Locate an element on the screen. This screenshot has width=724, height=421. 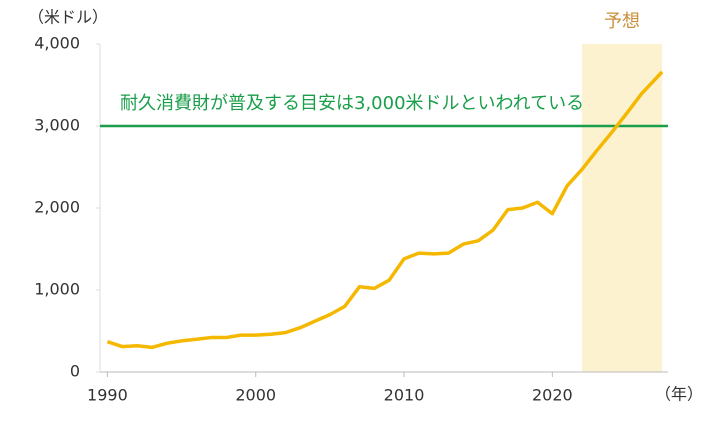
forecast-band is located at coordinates (622, 208).